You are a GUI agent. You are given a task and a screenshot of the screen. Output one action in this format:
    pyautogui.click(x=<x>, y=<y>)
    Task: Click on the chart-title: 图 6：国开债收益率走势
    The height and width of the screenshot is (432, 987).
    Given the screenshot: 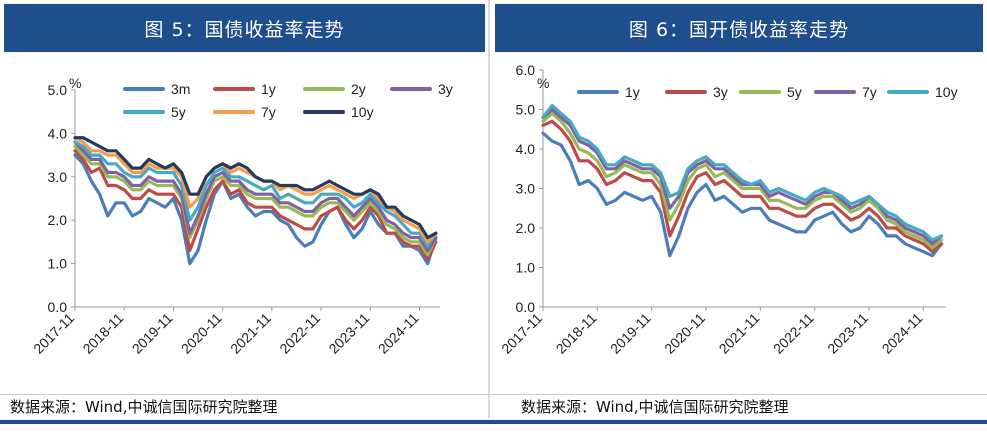 What is the action you would take?
    pyautogui.click(x=739, y=28)
    